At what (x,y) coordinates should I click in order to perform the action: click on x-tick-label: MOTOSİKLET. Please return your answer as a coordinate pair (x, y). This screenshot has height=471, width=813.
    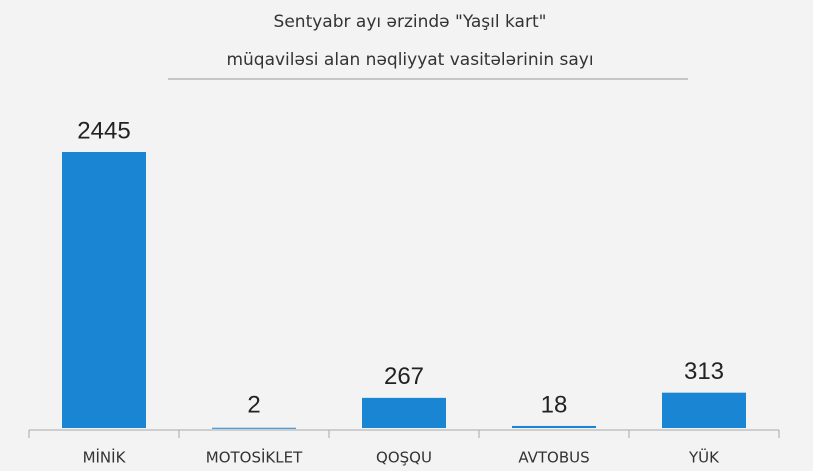
    Looking at the image, I should click on (254, 457).